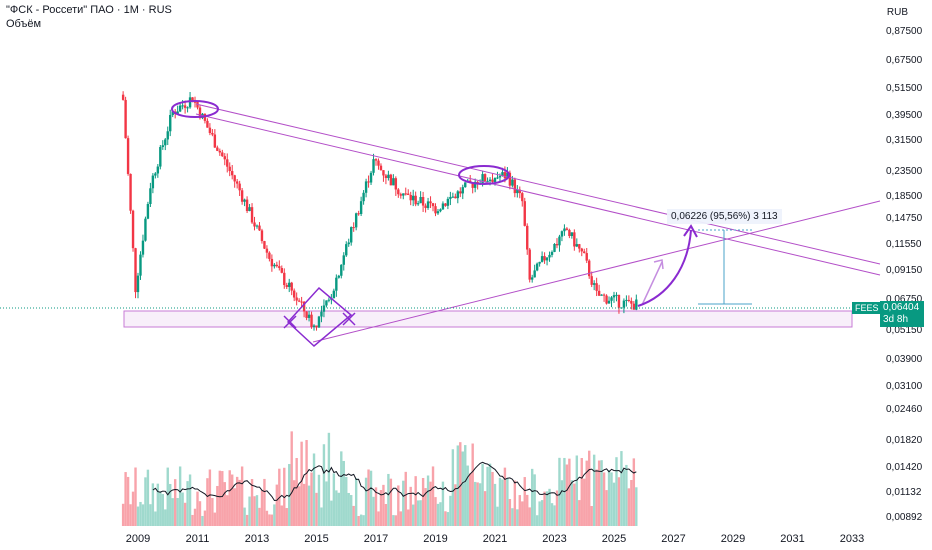 The width and height of the screenshot is (932, 550). I want to click on volume-moving-average, so click(394, 481).